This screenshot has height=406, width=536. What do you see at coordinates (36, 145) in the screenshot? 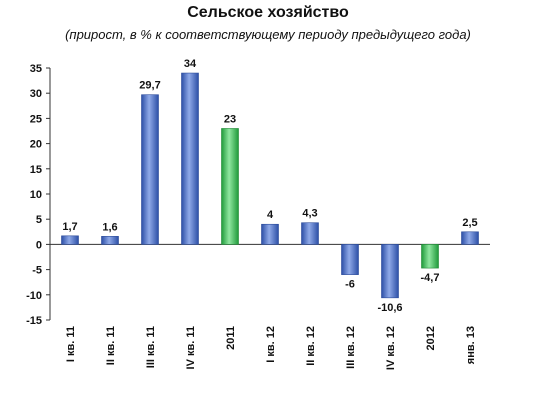
I see `y-tick-label: 20` at bounding box center [36, 145].